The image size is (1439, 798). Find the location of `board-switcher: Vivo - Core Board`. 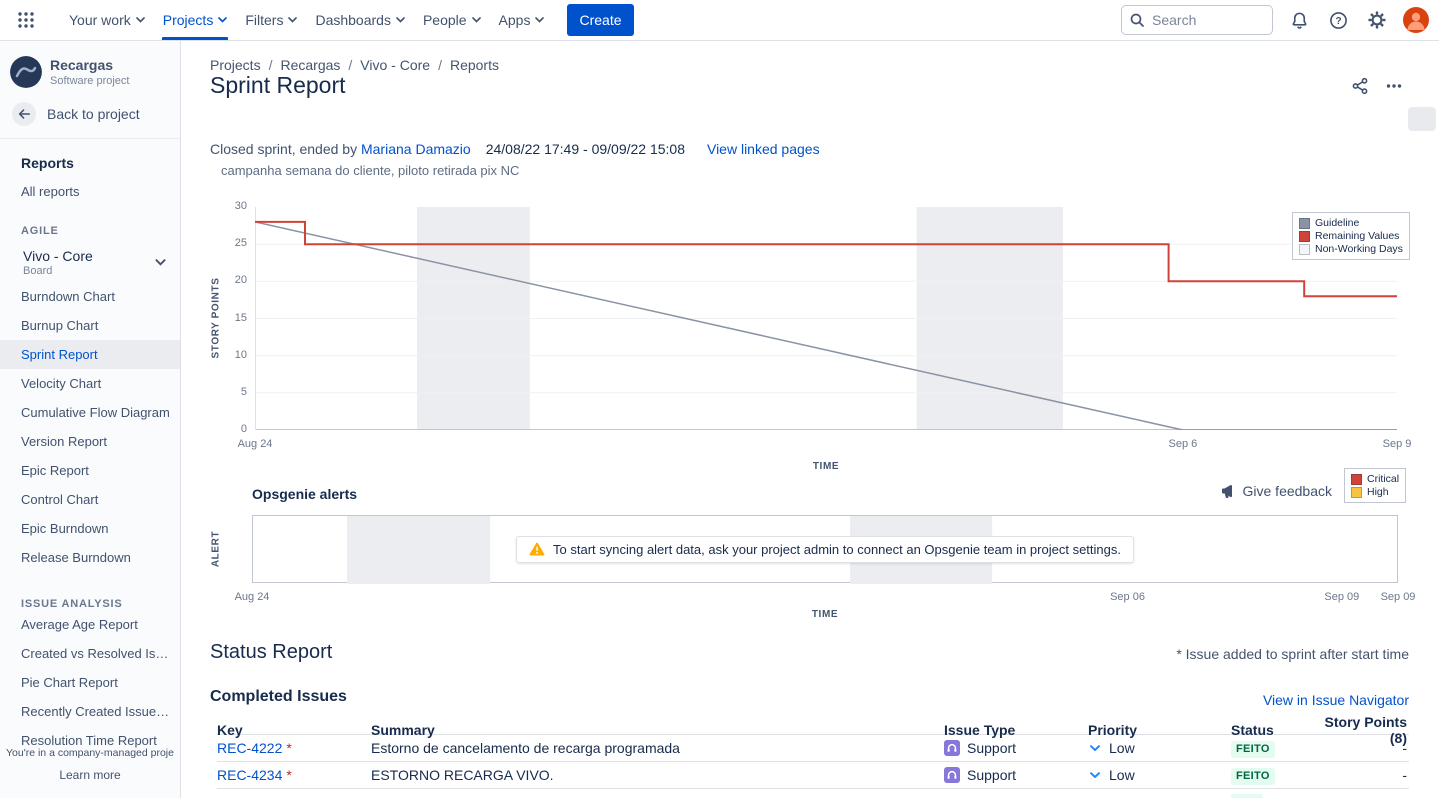

board-switcher: Vivo - Core Board is located at coordinates (90, 262).